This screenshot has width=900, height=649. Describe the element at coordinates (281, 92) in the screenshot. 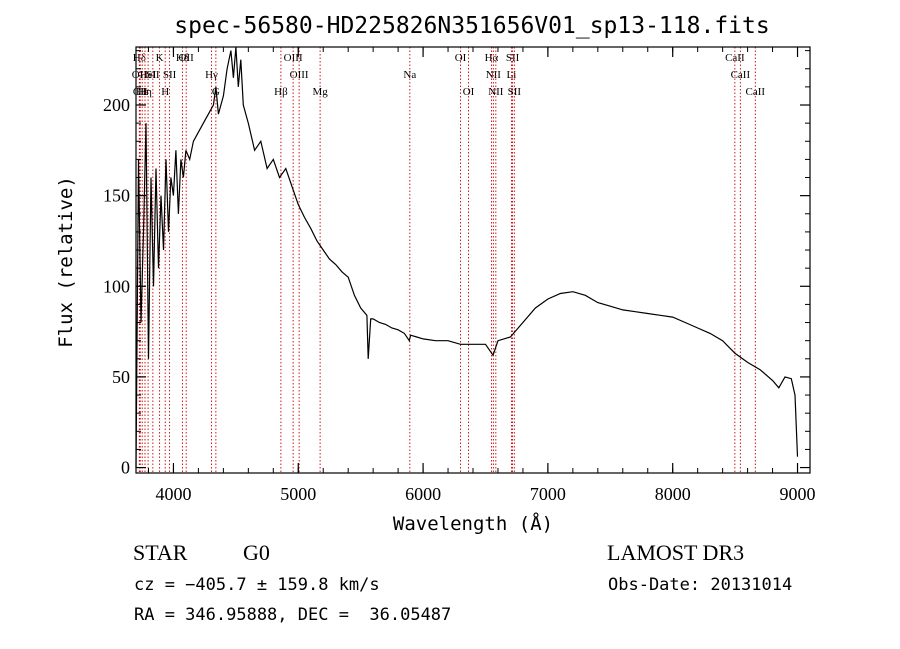

I see `line-marker-label: Hβ` at that location.